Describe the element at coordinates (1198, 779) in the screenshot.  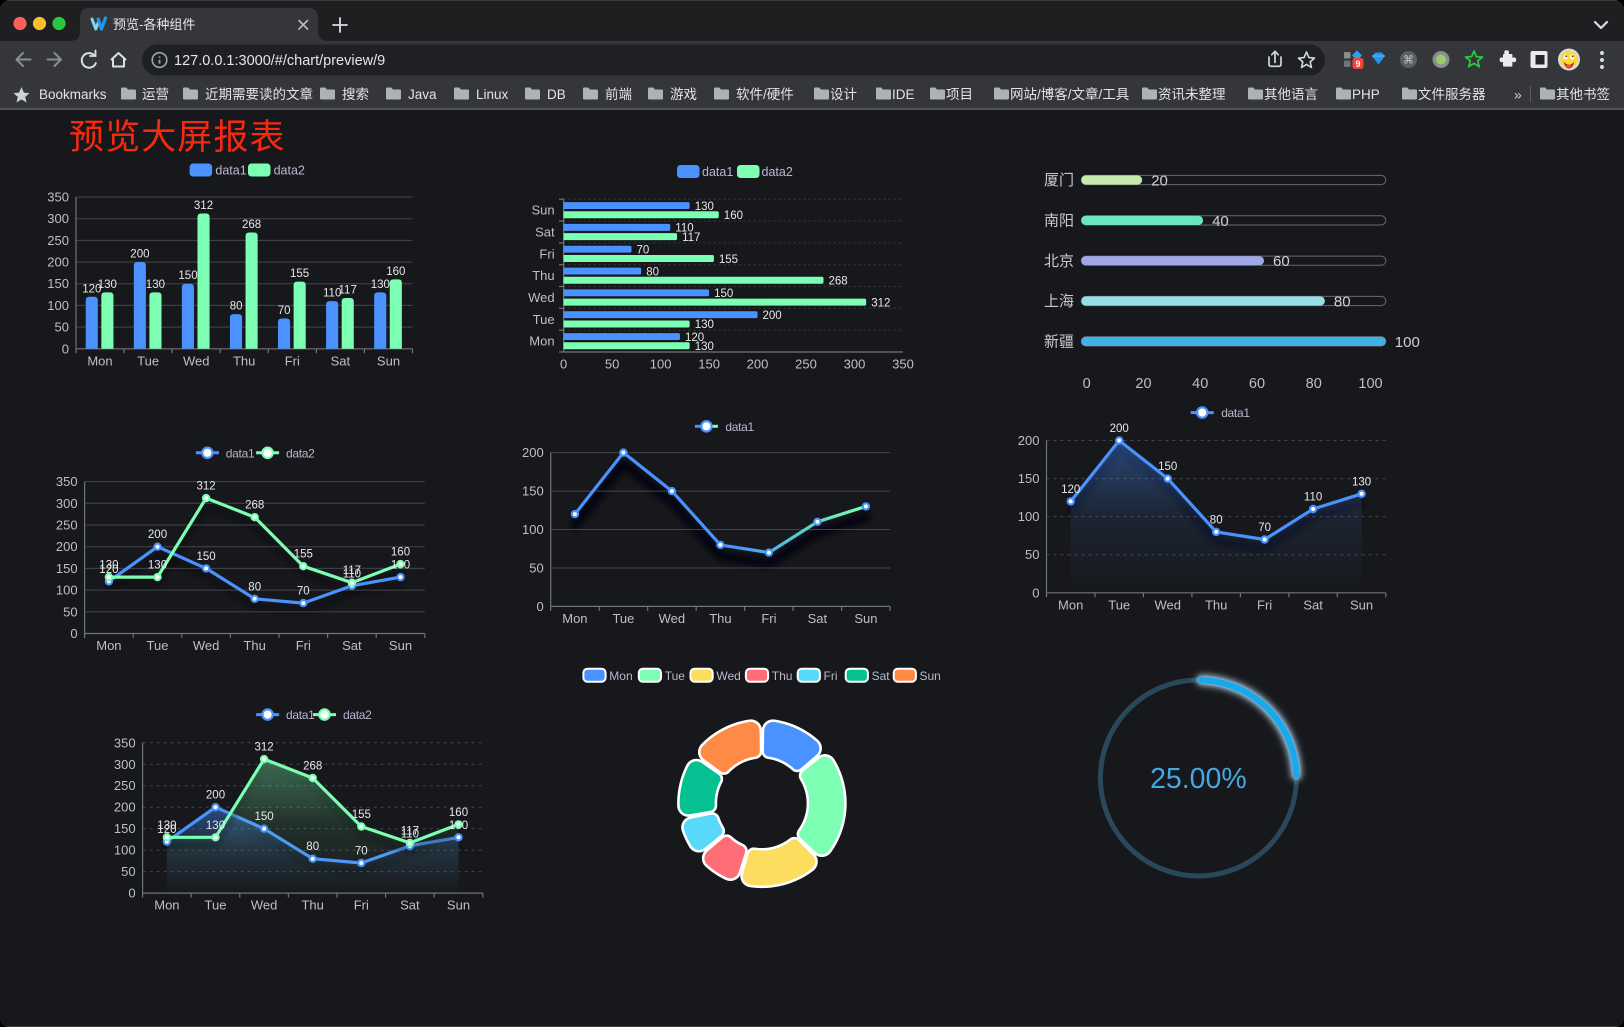
I see `svg-text: 25.00%` at that location.